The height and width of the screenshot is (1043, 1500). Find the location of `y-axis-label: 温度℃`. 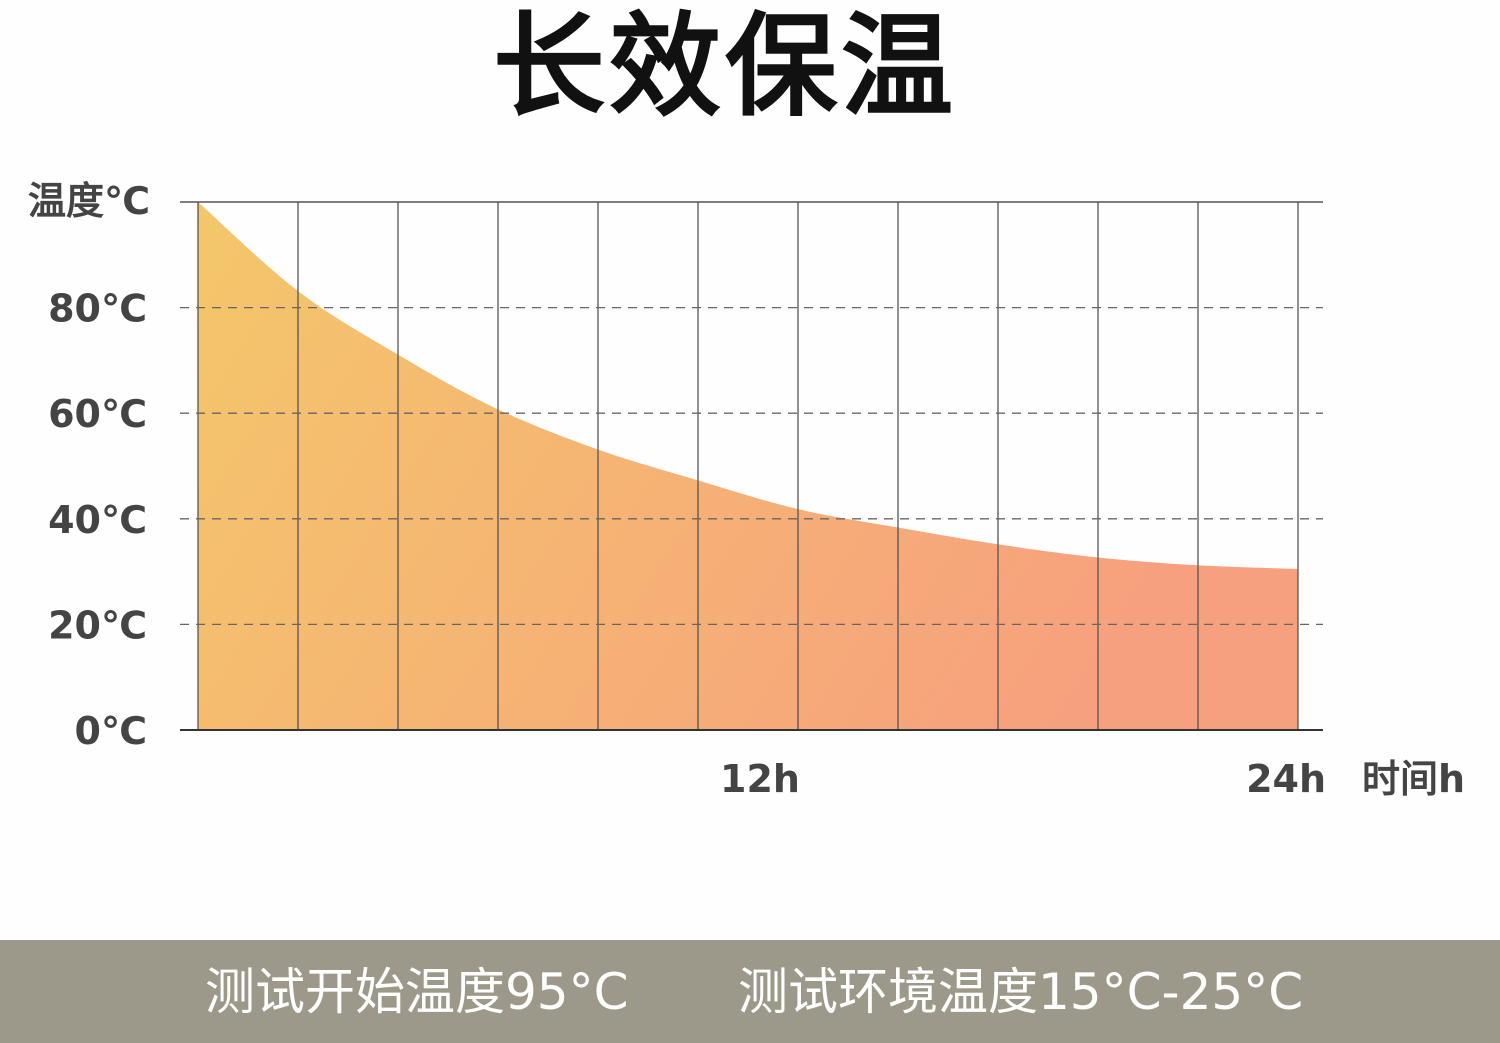

y-axis-label: 温度℃ is located at coordinates (89, 201).